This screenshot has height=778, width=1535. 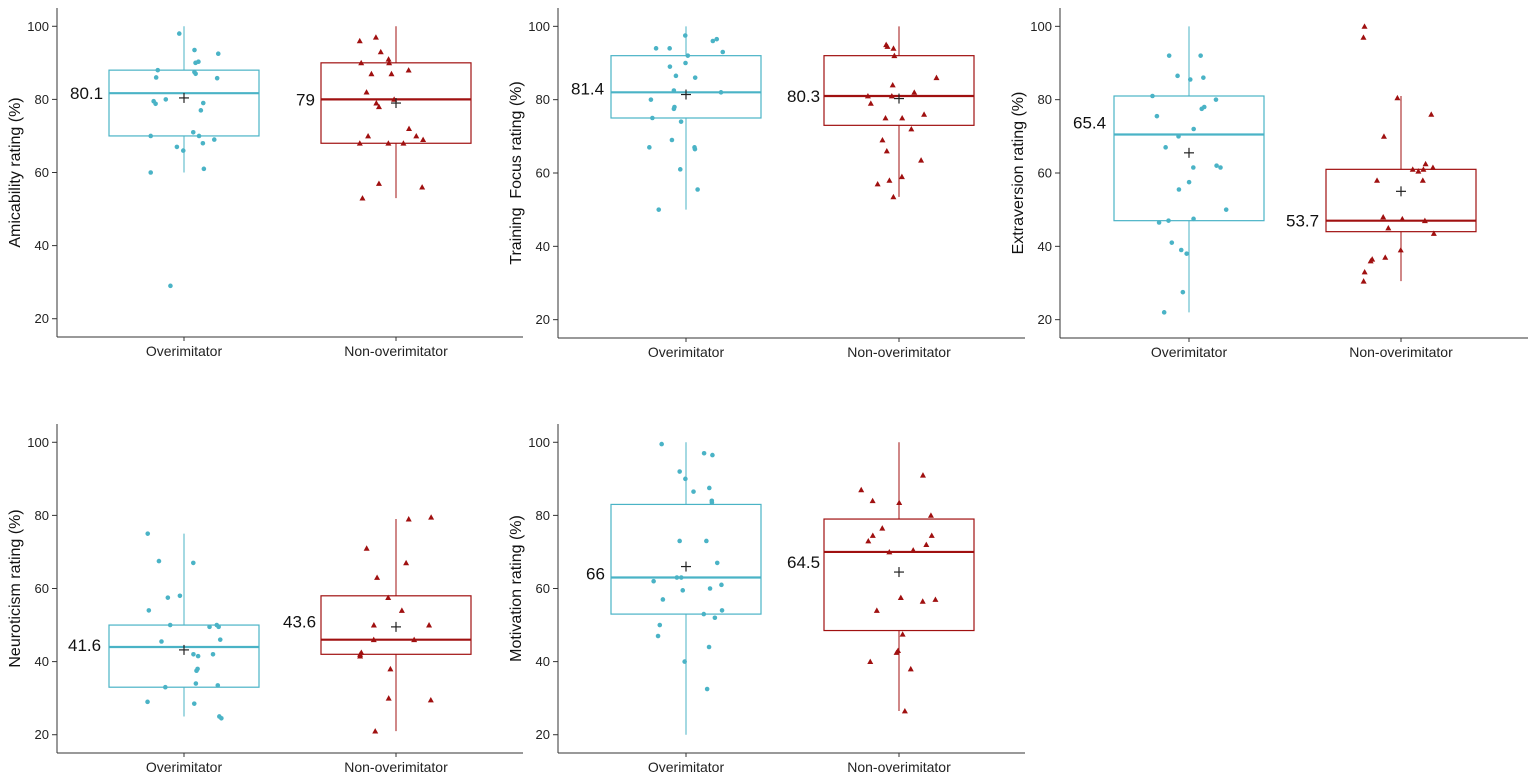 What do you see at coordinates (1401, 352) in the screenshot?
I see `x-tick-label: Non-overimitator` at bounding box center [1401, 352].